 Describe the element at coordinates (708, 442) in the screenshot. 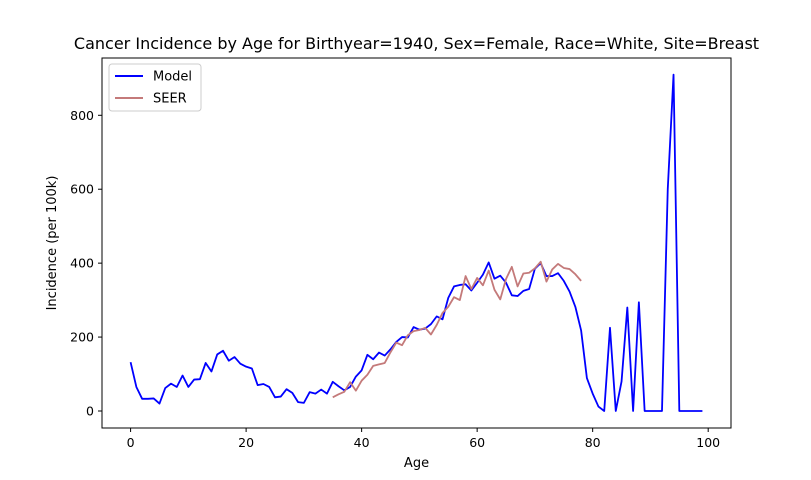

I see `x-tick-label: 100` at that location.